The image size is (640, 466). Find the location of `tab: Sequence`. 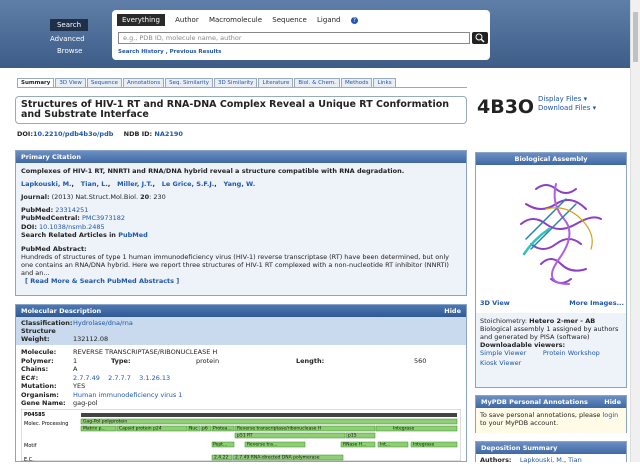

tab: Sequence is located at coordinates (289, 20).